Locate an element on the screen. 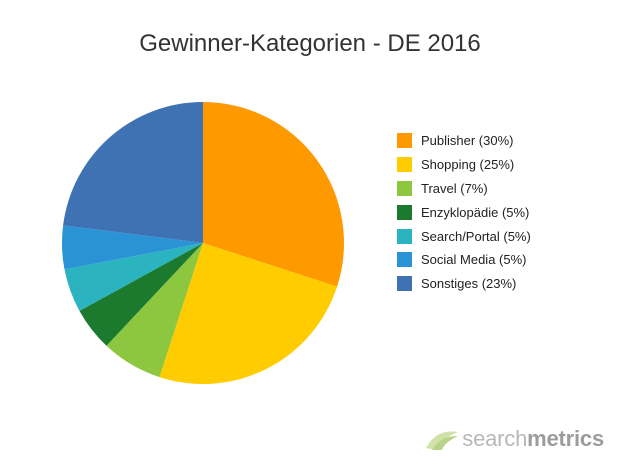  legend-item-1: Shopping (25%) is located at coordinates (464, 165).